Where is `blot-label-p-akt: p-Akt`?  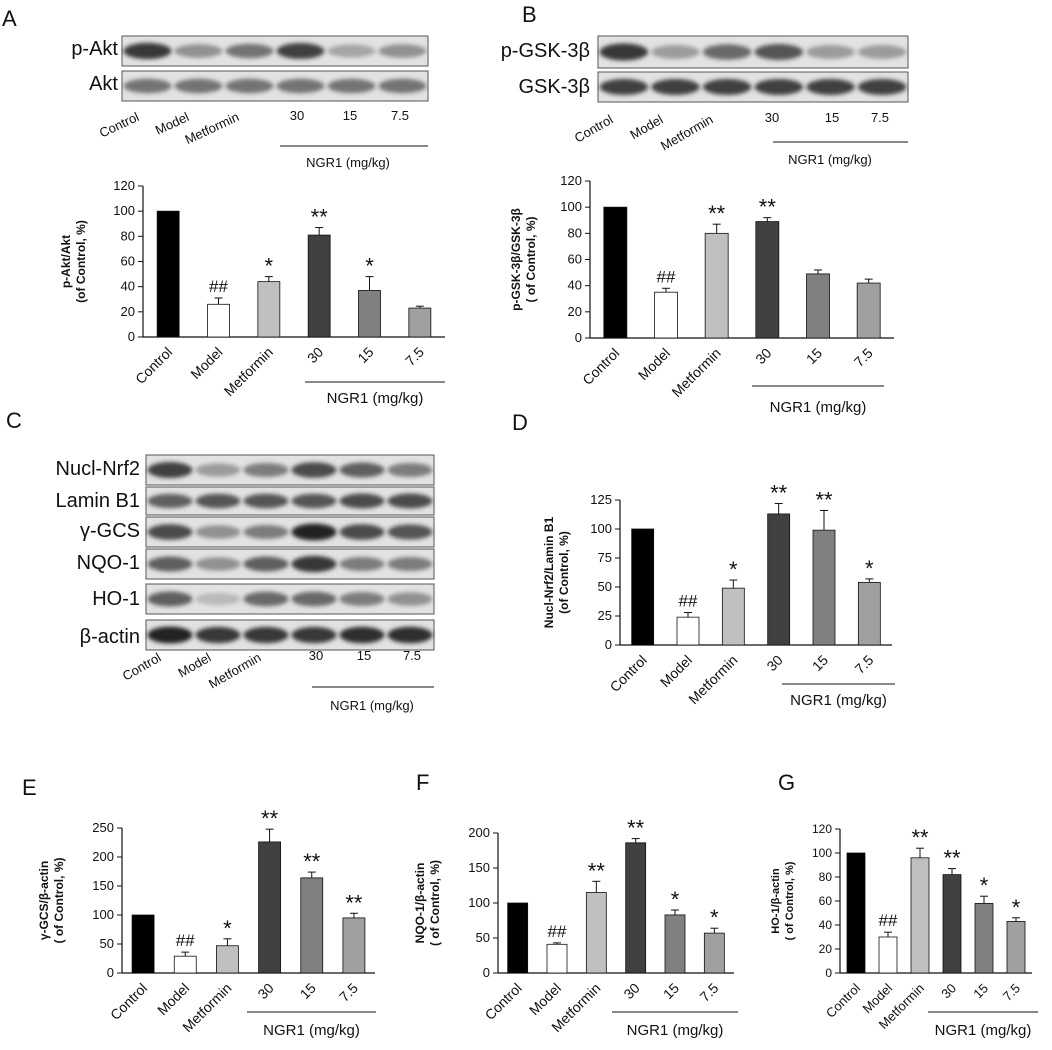 blot-label-p-akt: p-Akt is located at coordinates (94, 49).